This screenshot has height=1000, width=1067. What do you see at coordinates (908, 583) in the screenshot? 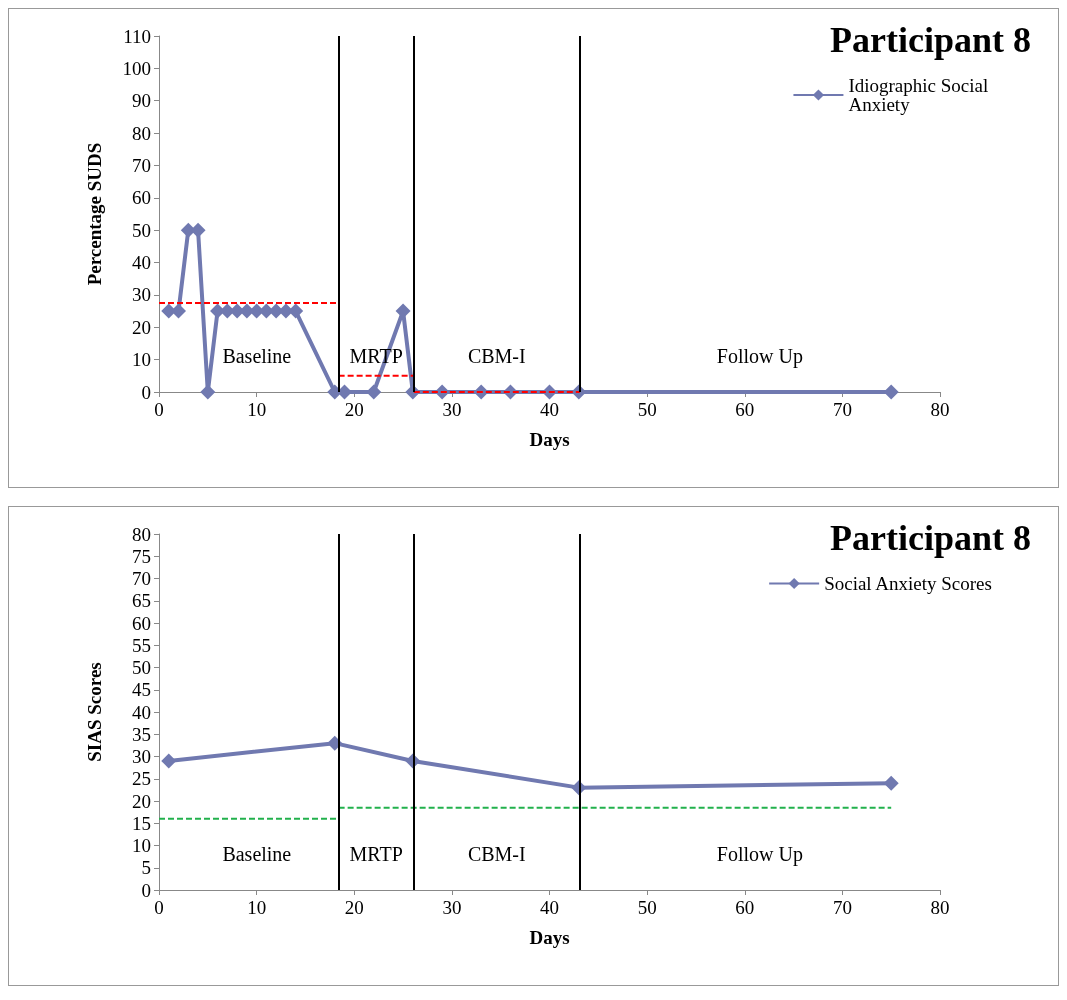
I see `legend-label: Social Anxiety Scores` at bounding box center [908, 583].